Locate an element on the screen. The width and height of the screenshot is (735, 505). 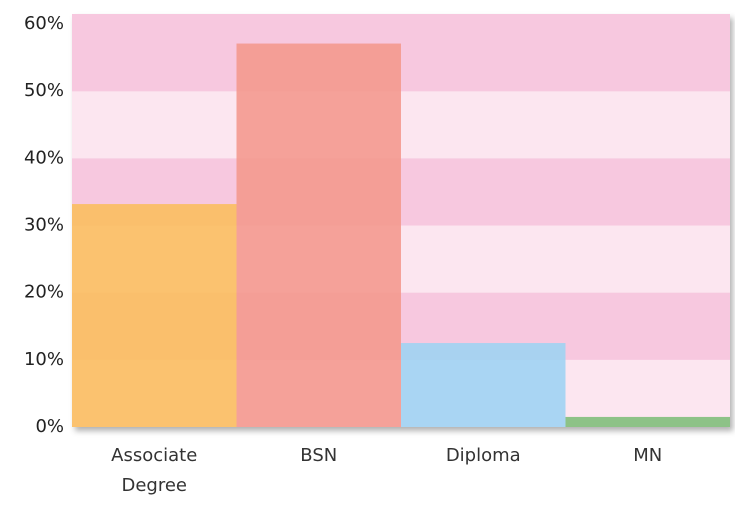
x-tick-label-box: BSN is located at coordinates (319, 455).